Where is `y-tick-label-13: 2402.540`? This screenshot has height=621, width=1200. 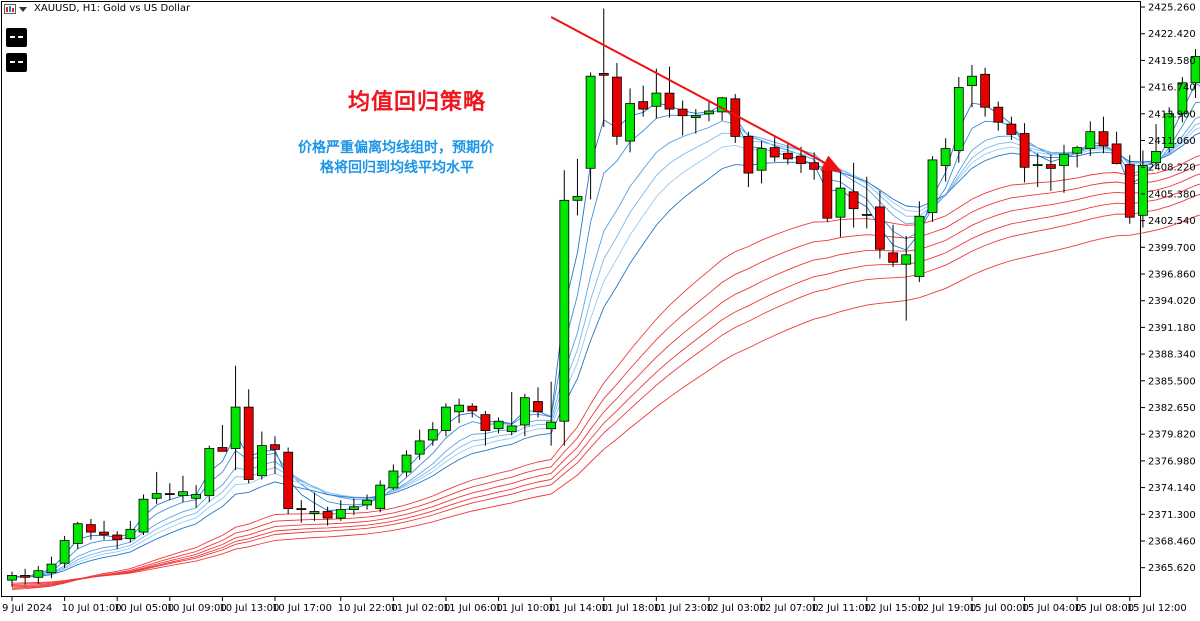
y-tick-label-13: 2402.540 is located at coordinates (1172, 221).